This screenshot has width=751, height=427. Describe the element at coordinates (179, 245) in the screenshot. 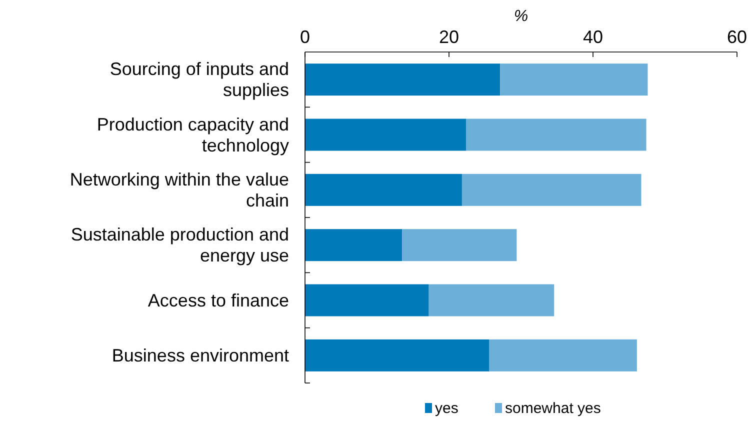

I see `y-tick-label: Sustainable production and energy use` at that location.